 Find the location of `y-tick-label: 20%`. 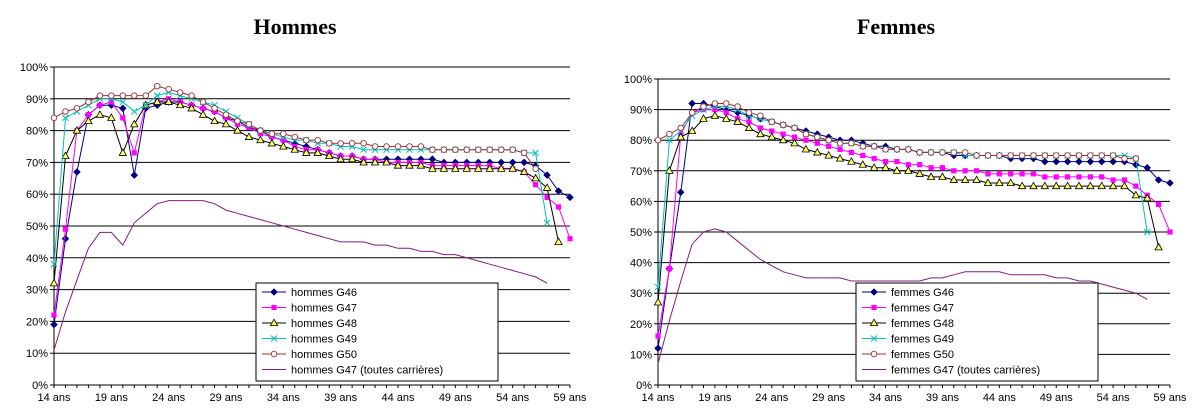

y-tick-label: 20% is located at coordinates (641, 325).